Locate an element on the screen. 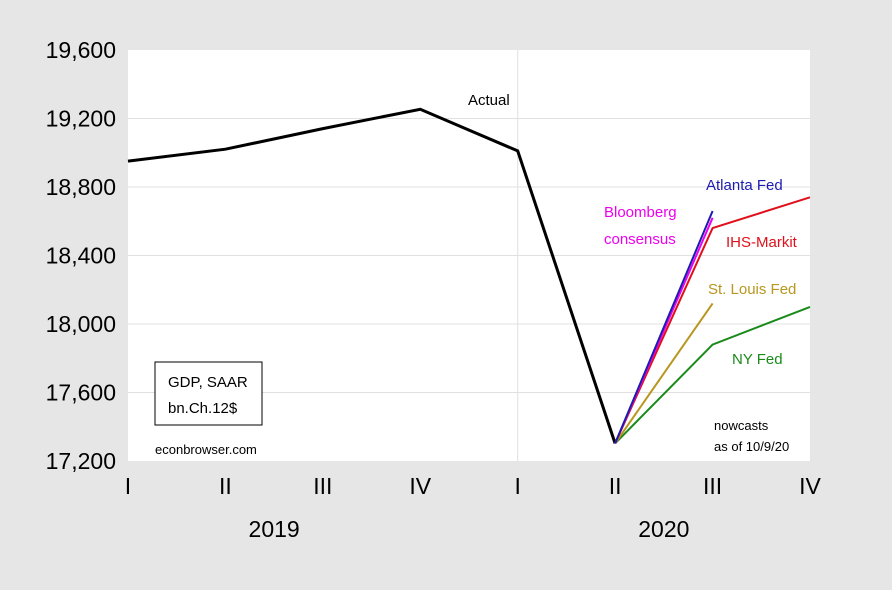  label-nowcasts-line2: as of 10/9/20 is located at coordinates (751, 446).